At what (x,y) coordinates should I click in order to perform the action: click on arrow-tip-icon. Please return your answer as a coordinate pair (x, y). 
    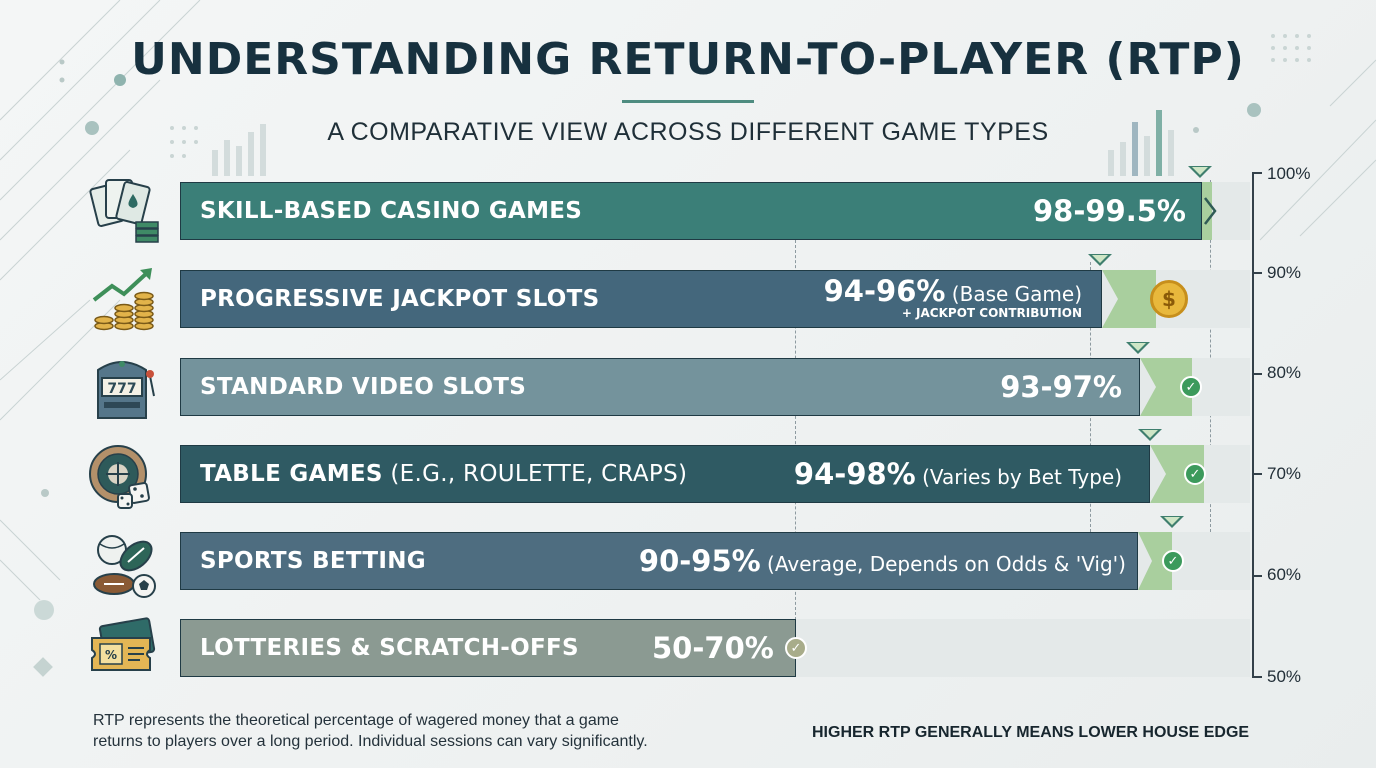
    Looking at the image, I should click on (1210, 211).